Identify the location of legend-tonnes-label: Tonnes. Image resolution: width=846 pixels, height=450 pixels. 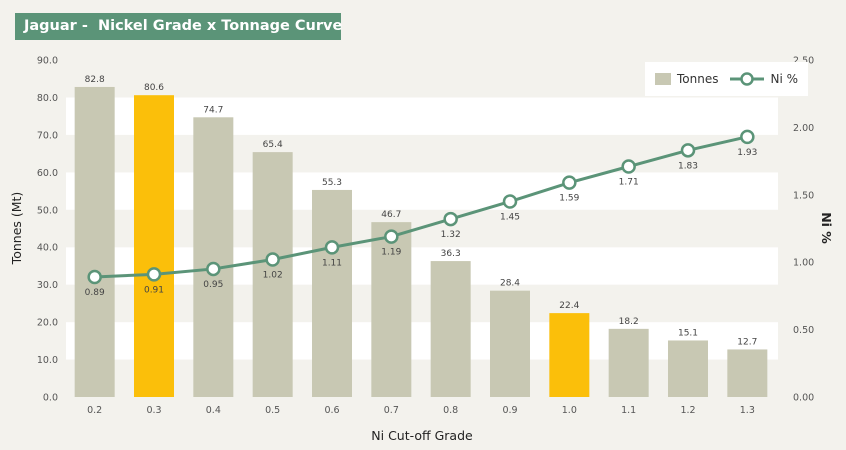
(698, 79).